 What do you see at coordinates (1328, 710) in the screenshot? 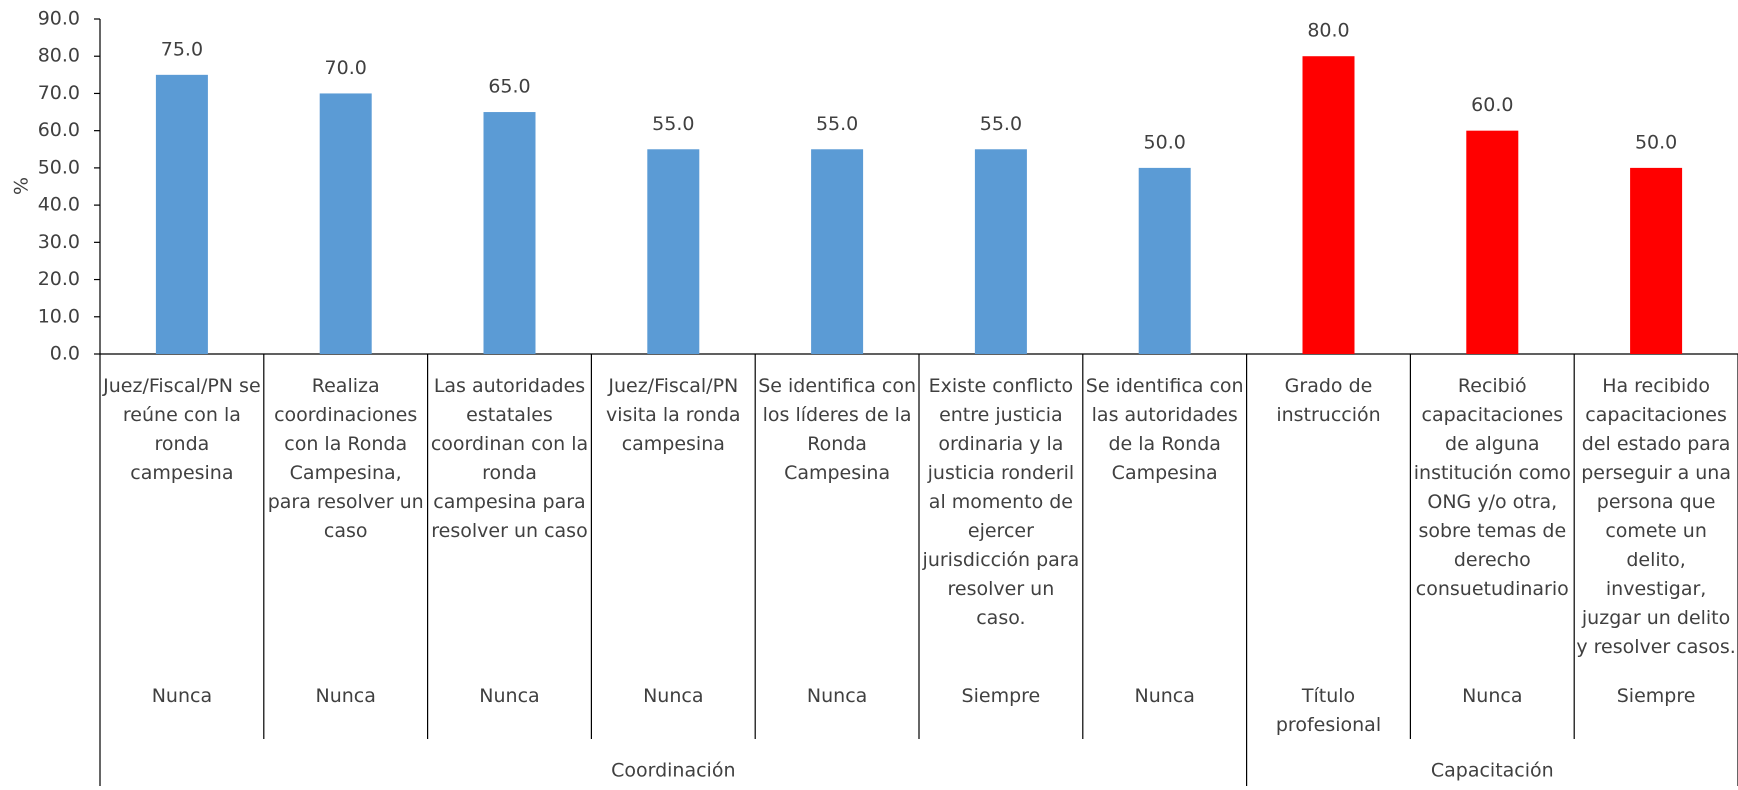
I see `sublabel: Título profesional` at bounding box center [1328, 710].